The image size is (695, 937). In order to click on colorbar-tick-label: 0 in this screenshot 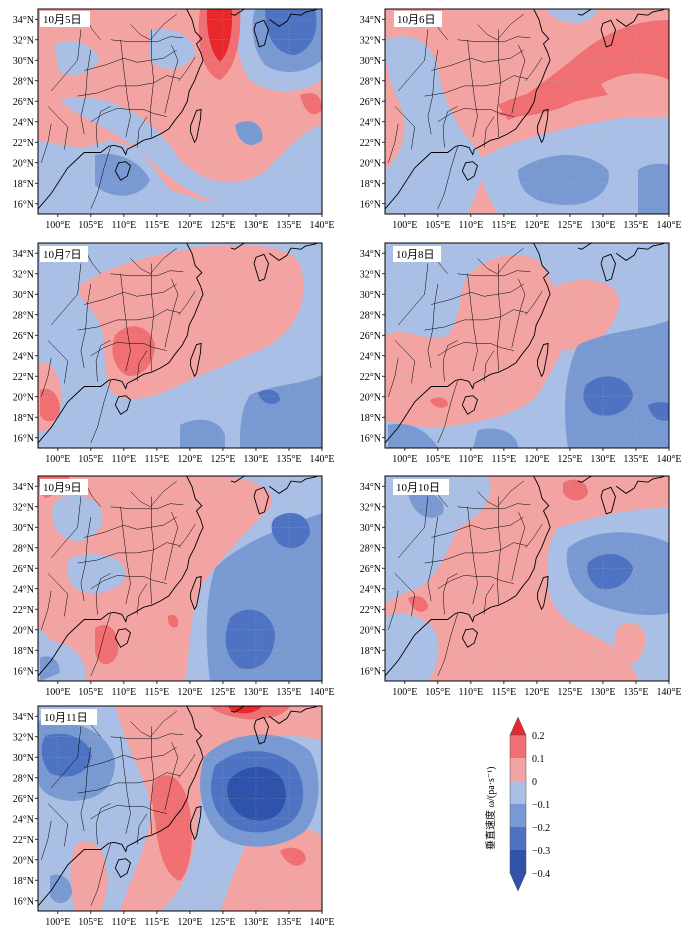, I will do `click(534, 782)`.